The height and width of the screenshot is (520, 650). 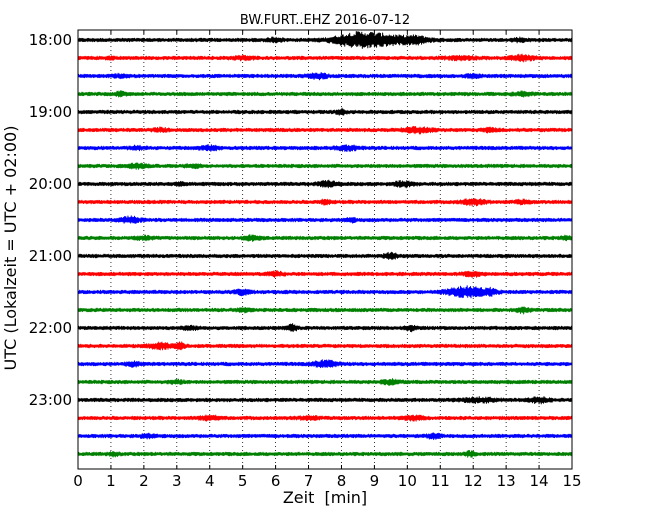 I want to click on trace-1930, so click(x=325, y=148).